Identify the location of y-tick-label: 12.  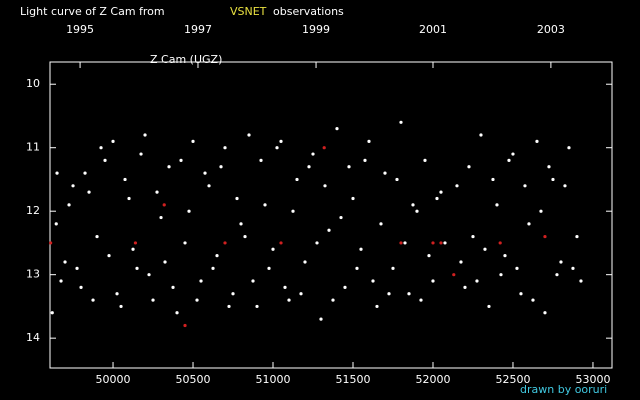
(33, 210).